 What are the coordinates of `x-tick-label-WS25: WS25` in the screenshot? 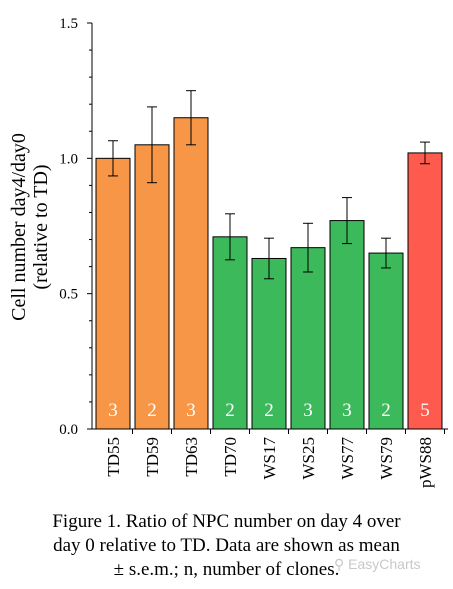 It's located at (308, 458).